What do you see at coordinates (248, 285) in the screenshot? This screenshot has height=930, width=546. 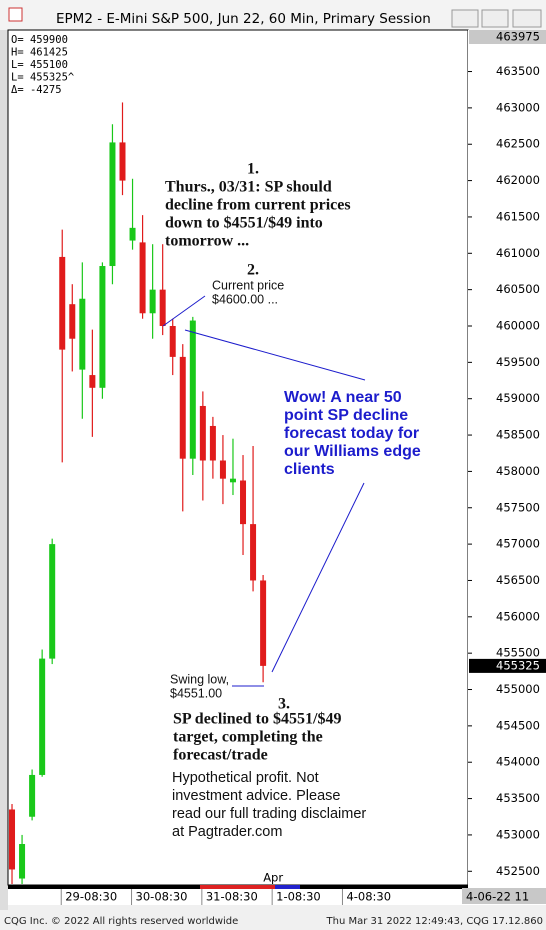 I see `annotation: Current price` at bounding box center [248, 285].